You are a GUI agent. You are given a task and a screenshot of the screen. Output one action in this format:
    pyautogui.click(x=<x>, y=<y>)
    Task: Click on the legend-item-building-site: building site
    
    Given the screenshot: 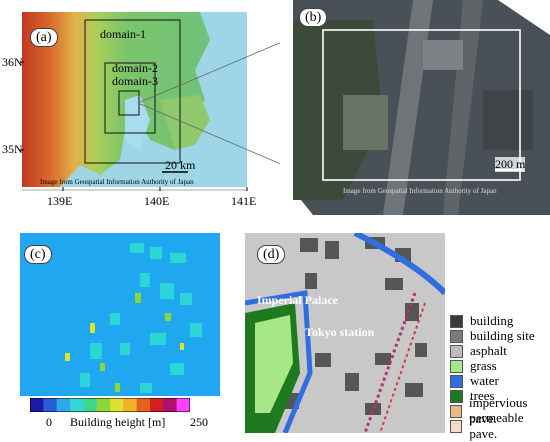 What is the action you would take?
    pyautogui.click(x=492, y=336)
    